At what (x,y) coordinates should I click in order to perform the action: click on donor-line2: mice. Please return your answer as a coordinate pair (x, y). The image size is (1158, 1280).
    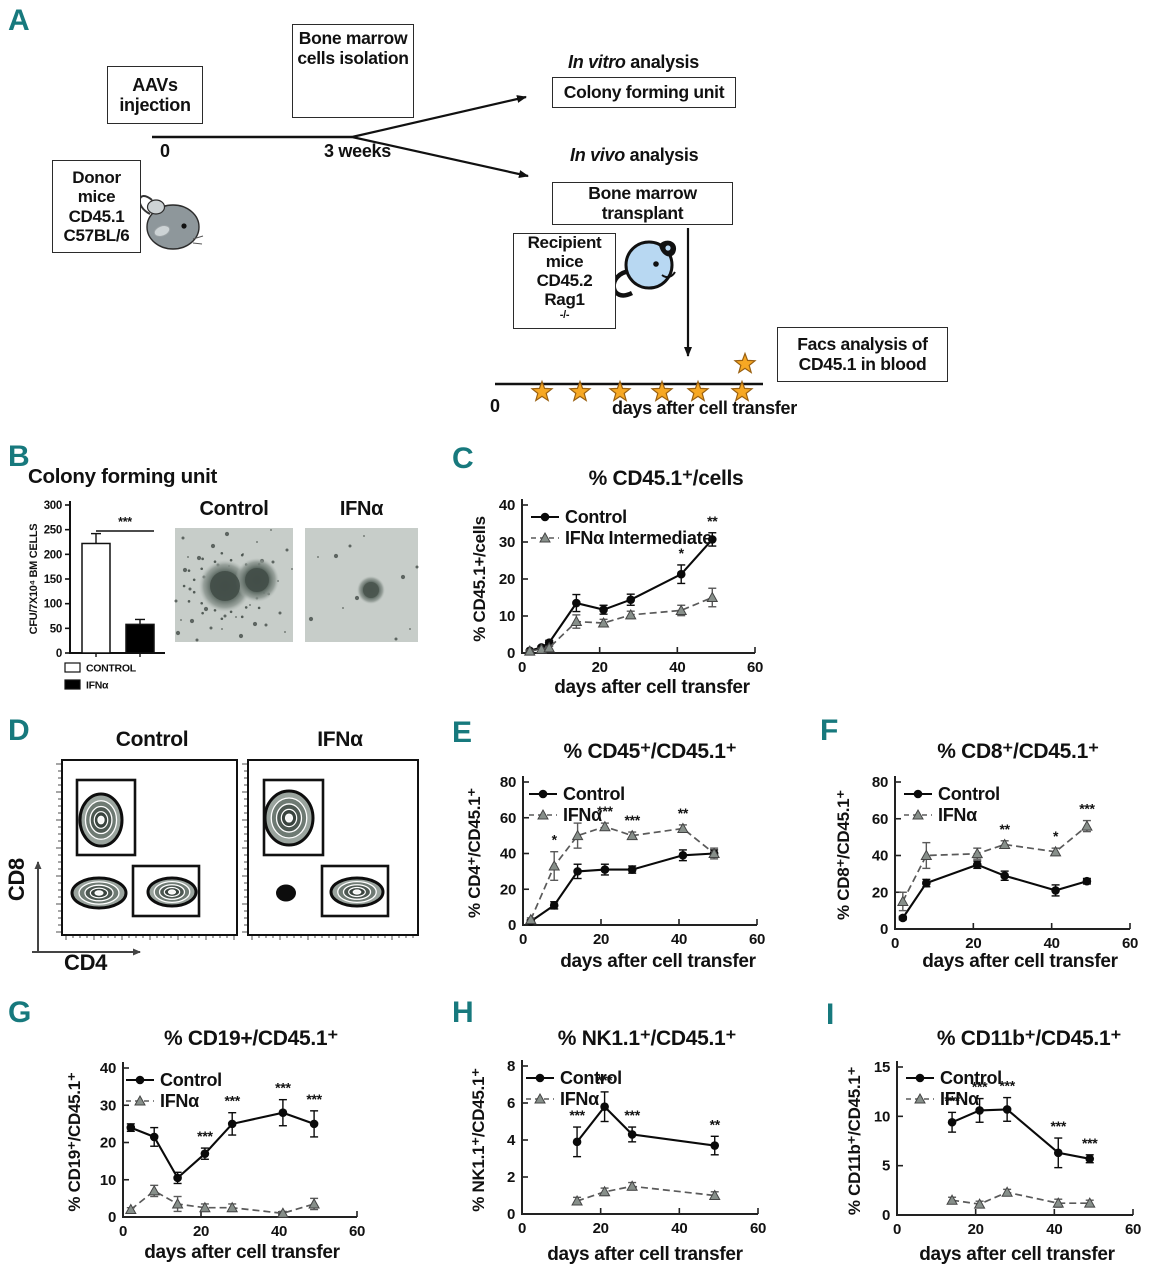
    Looking at the image, I should click on (96, 197).